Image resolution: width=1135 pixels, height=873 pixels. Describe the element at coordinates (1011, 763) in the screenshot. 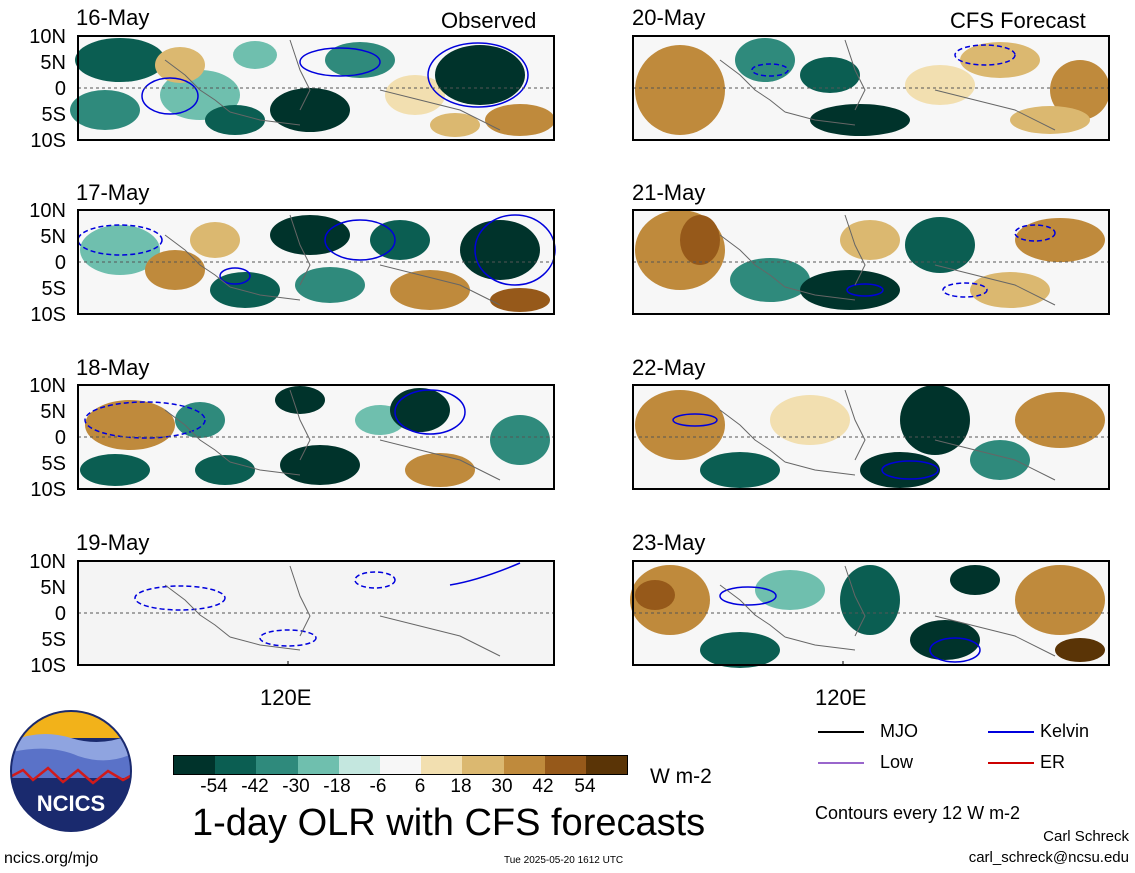

I see `legend-swatch-er` at that location.